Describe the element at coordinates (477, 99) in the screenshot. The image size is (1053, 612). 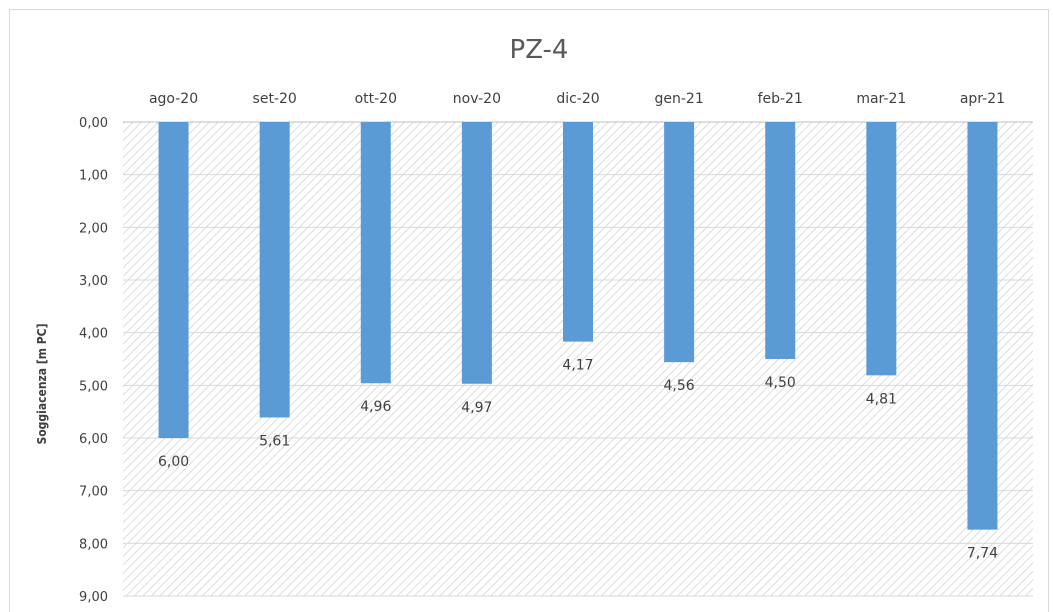
I see `x-tick-label: nov-20` at that location.